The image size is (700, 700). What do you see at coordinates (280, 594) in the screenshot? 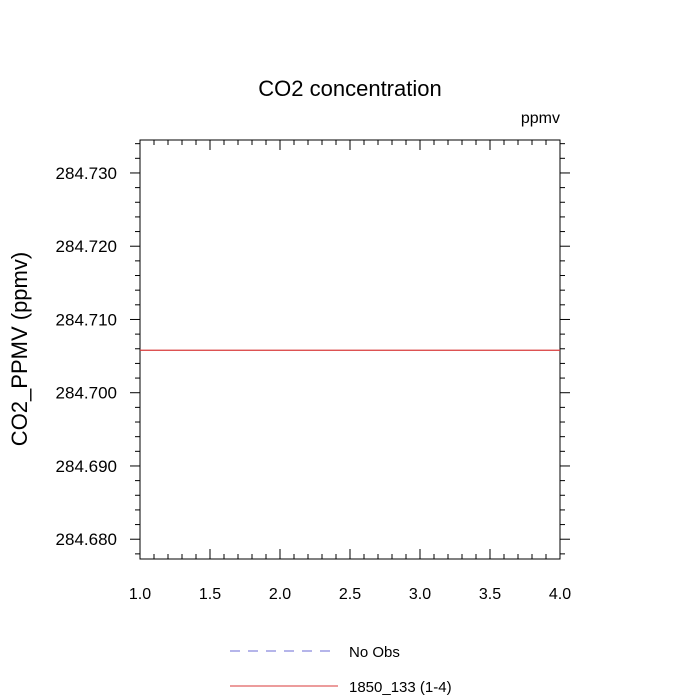
I see `x-tick-label: 2.0` at bounding box center [280, 594].